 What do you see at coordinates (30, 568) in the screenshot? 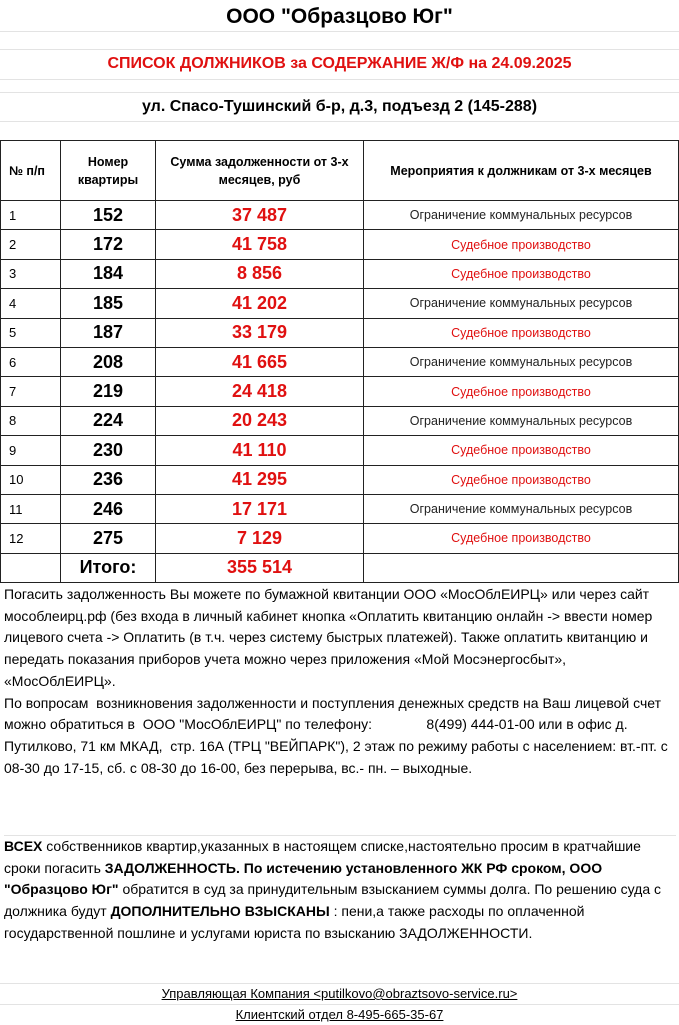
I see `total-empty` at bounding box center [30, 568].